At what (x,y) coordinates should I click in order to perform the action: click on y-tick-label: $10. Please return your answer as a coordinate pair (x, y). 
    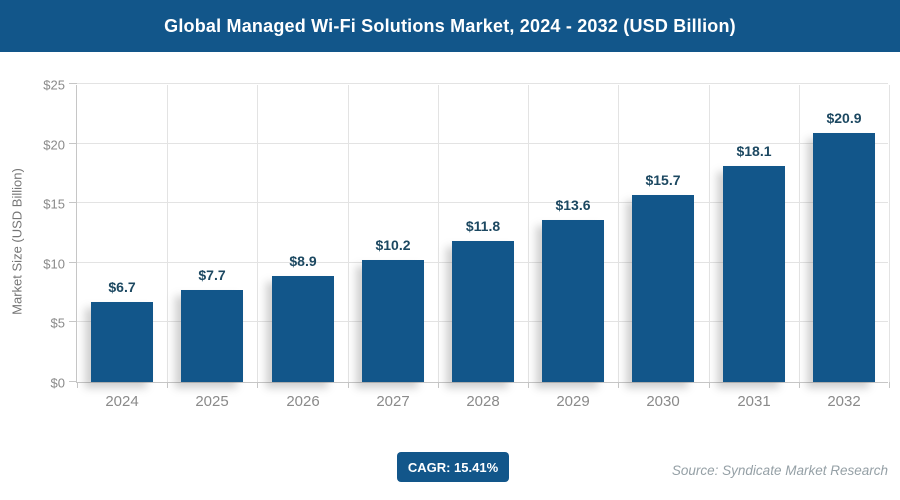
    Looking at the image, I should click on (54, 264).